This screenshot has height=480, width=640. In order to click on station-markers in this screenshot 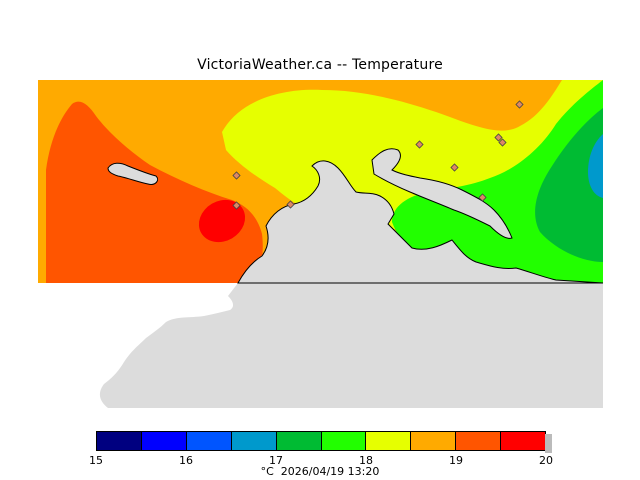, I will do `click(378, 155)`.